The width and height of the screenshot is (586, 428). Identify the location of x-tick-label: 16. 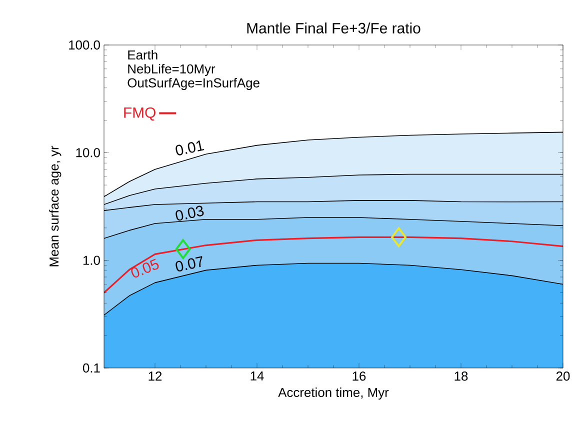
(359, 376).